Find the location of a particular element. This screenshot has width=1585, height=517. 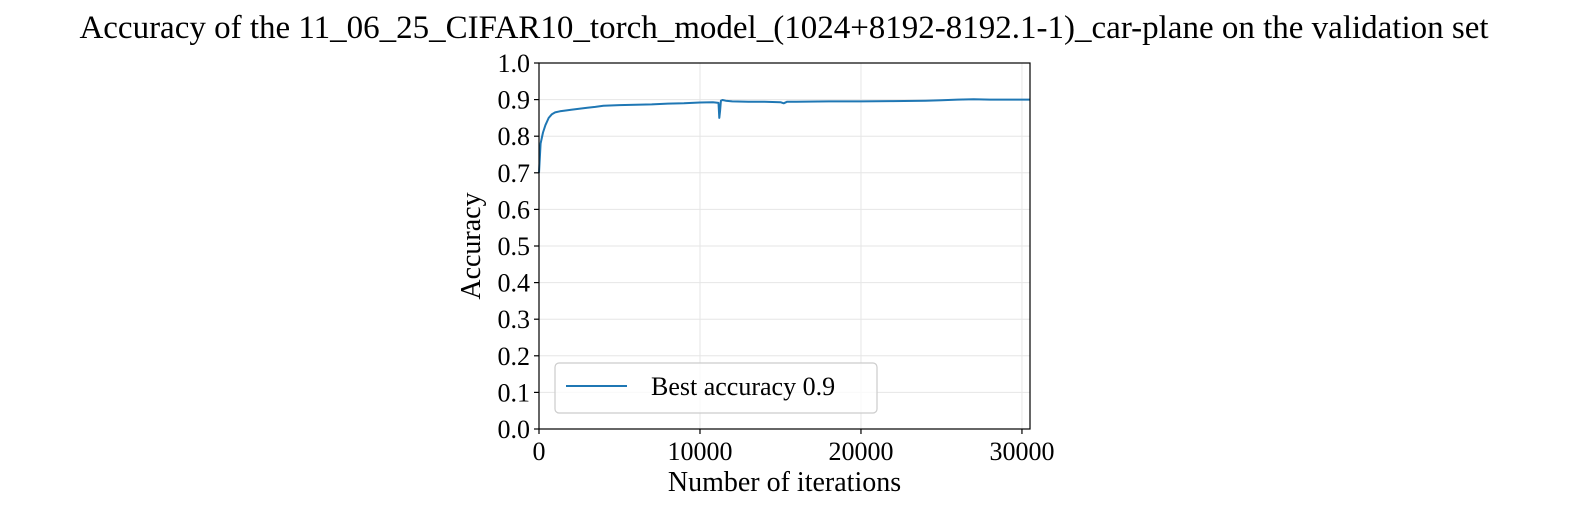

y-tick-label: 0.0 is located at coordinates (514, 429).